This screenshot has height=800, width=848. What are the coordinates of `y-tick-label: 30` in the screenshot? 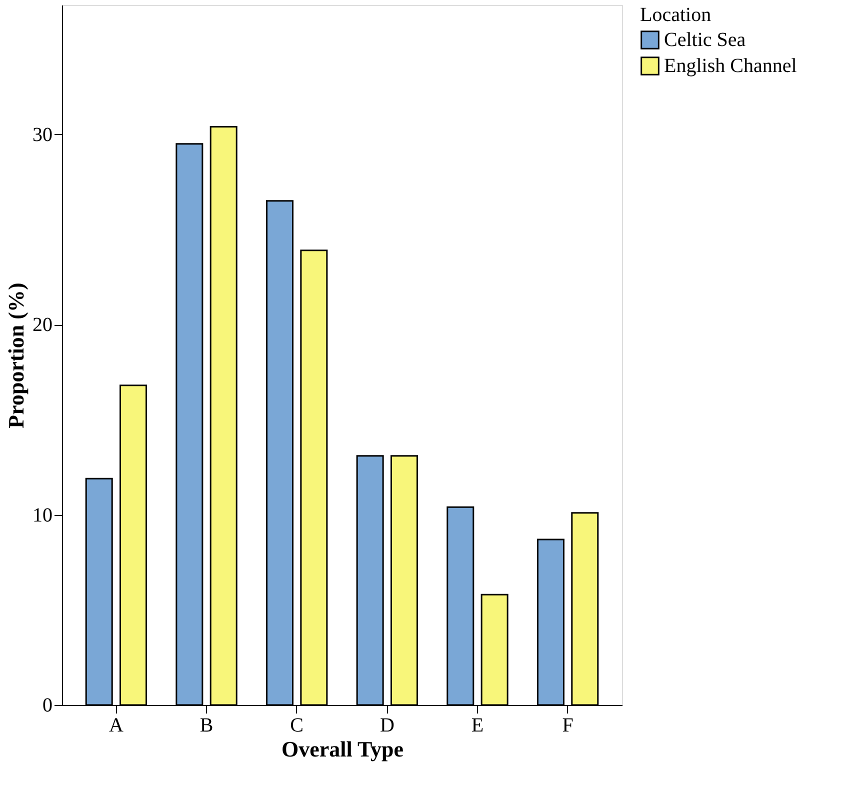 It's located at (42, 135).